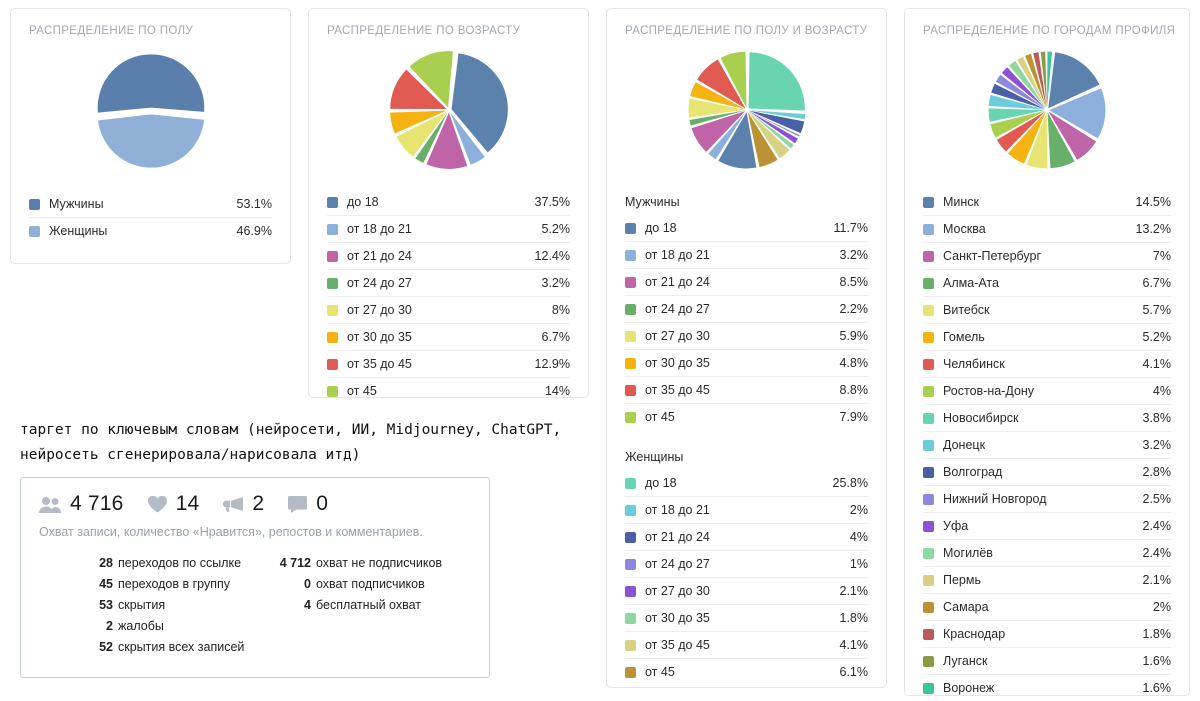  Describe the element at coordinates (1157, 499) in the screenshot. I see `legend-item-value: 2.5%` at that location.